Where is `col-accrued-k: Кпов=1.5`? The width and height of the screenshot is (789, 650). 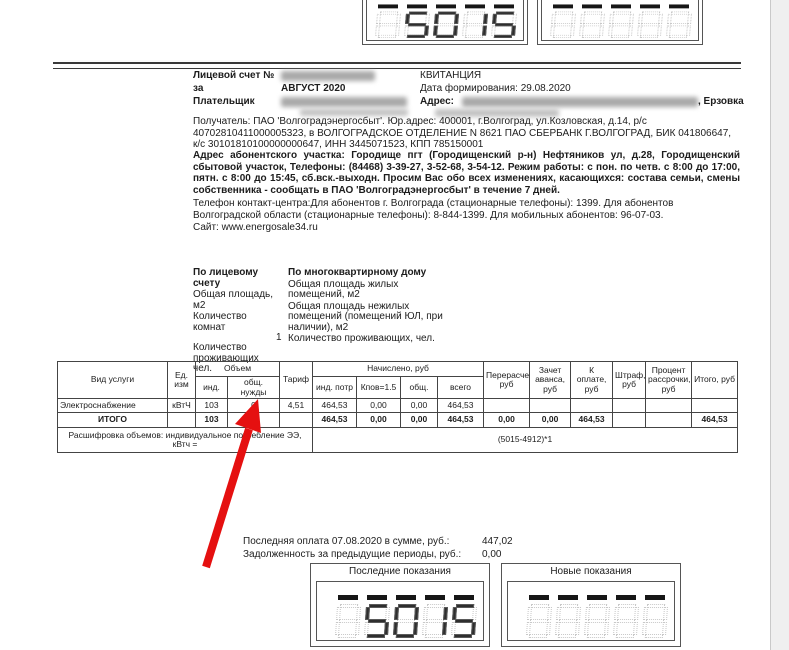
col-accrued-k: Кпов=1.5 is located at coordinates (378, 387).